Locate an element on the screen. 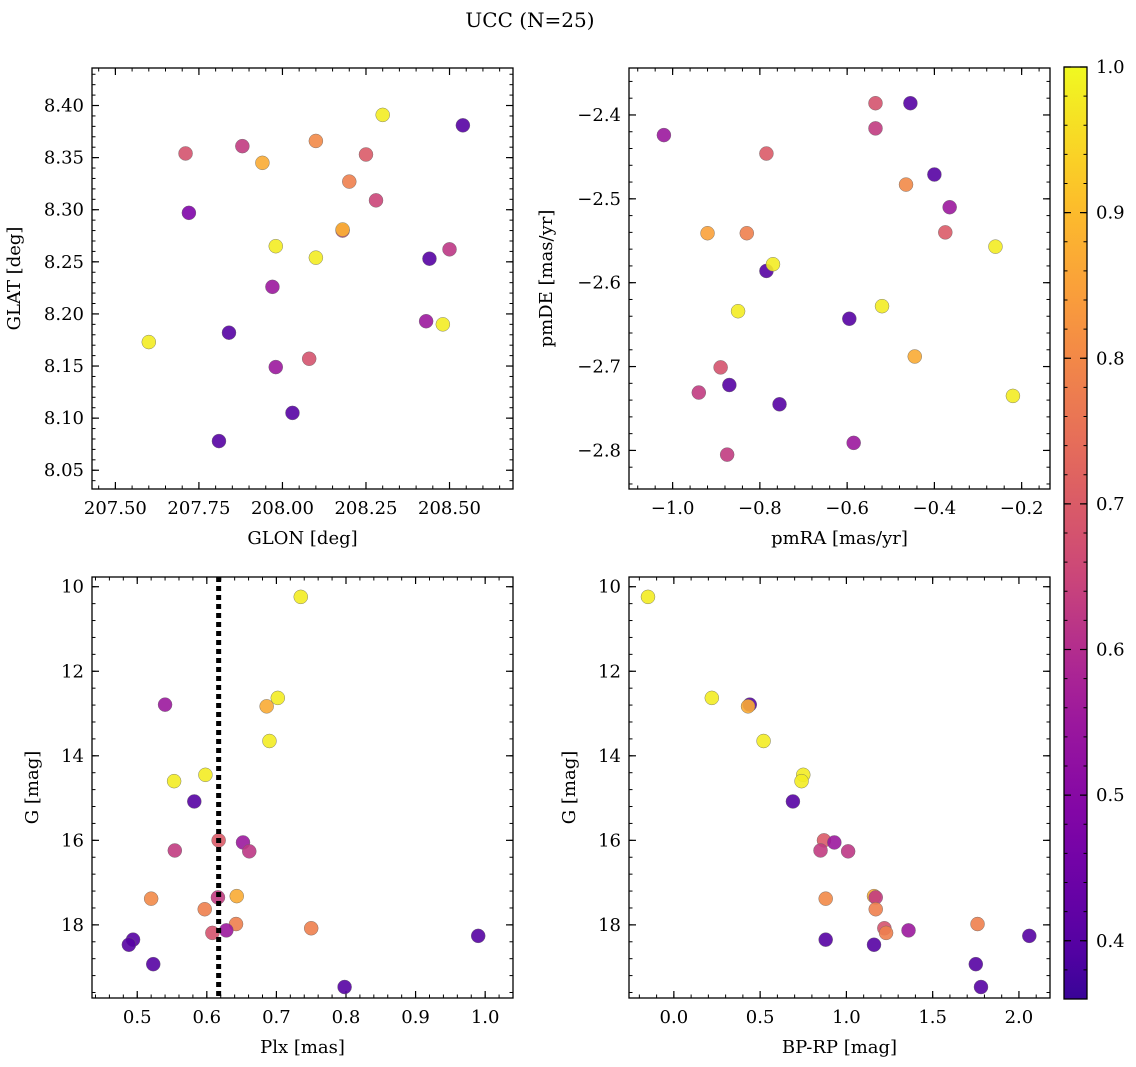  x-tick-label: −0.8 is located at coordinates (760, 508).